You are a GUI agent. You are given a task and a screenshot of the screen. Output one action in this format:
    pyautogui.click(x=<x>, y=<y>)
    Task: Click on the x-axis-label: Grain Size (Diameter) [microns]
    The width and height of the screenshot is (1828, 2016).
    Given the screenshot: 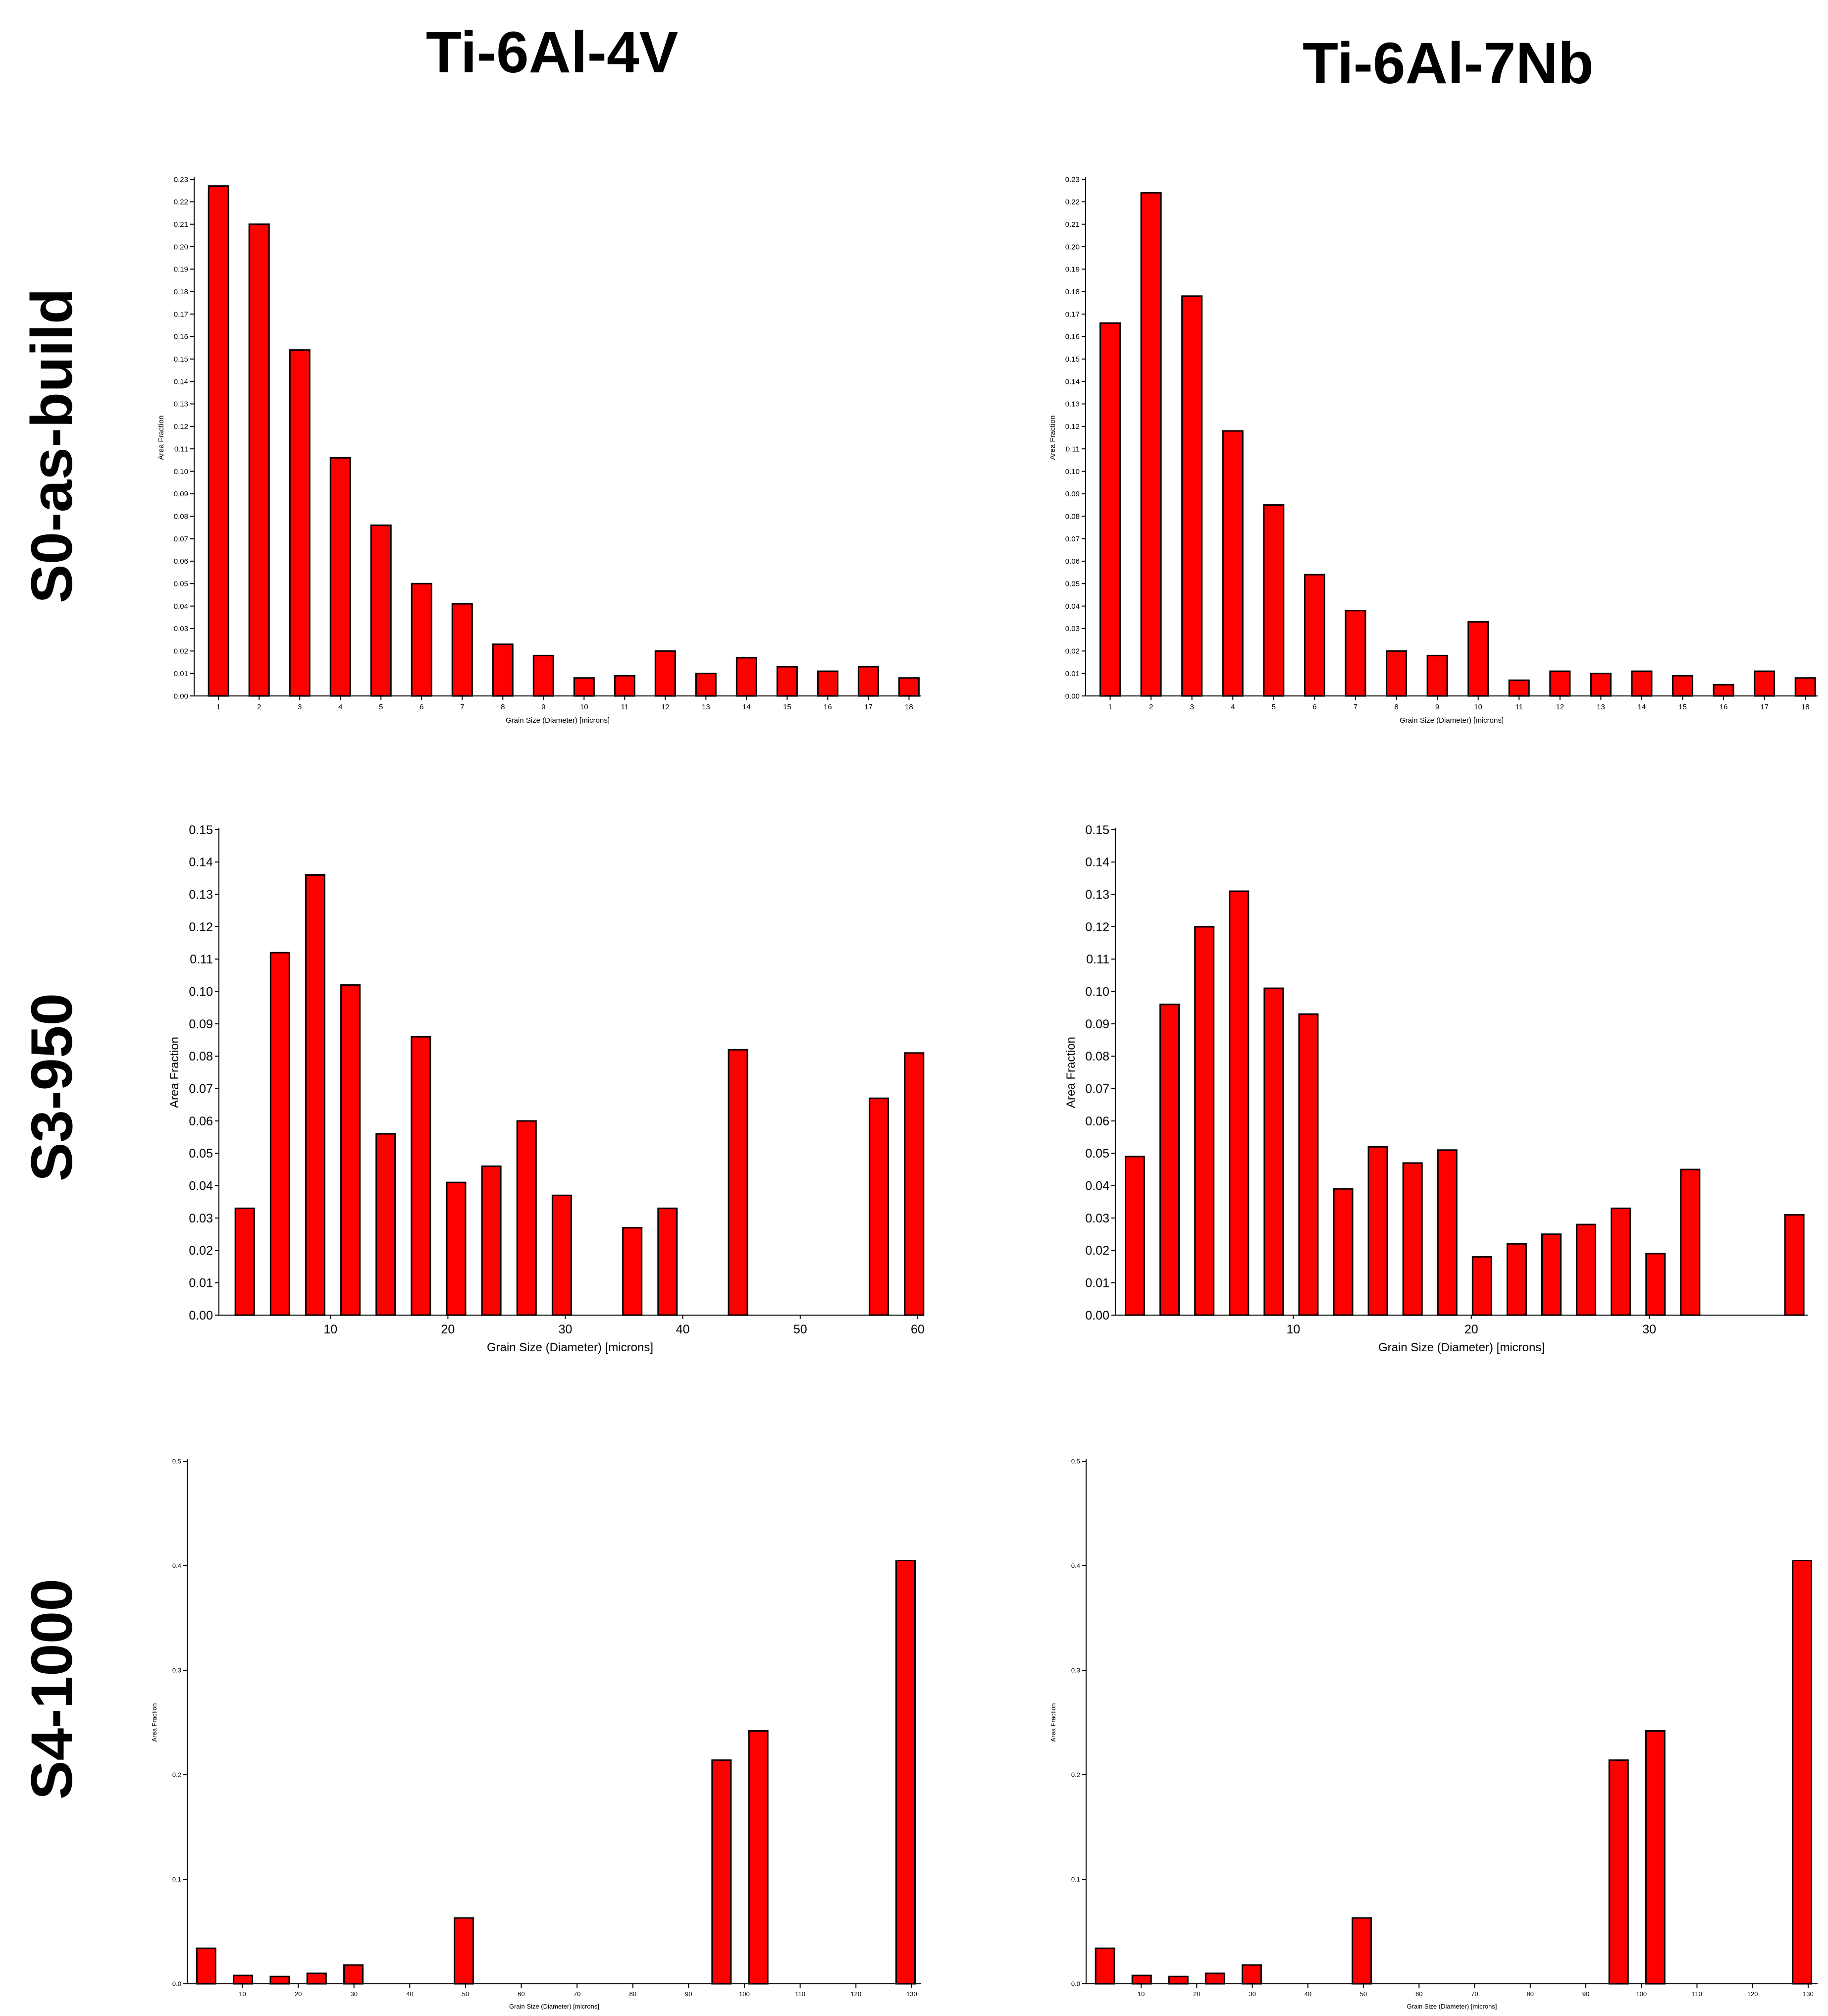 What is the action you would take?
    pyautogui.click(x=1452, y=2007)
    